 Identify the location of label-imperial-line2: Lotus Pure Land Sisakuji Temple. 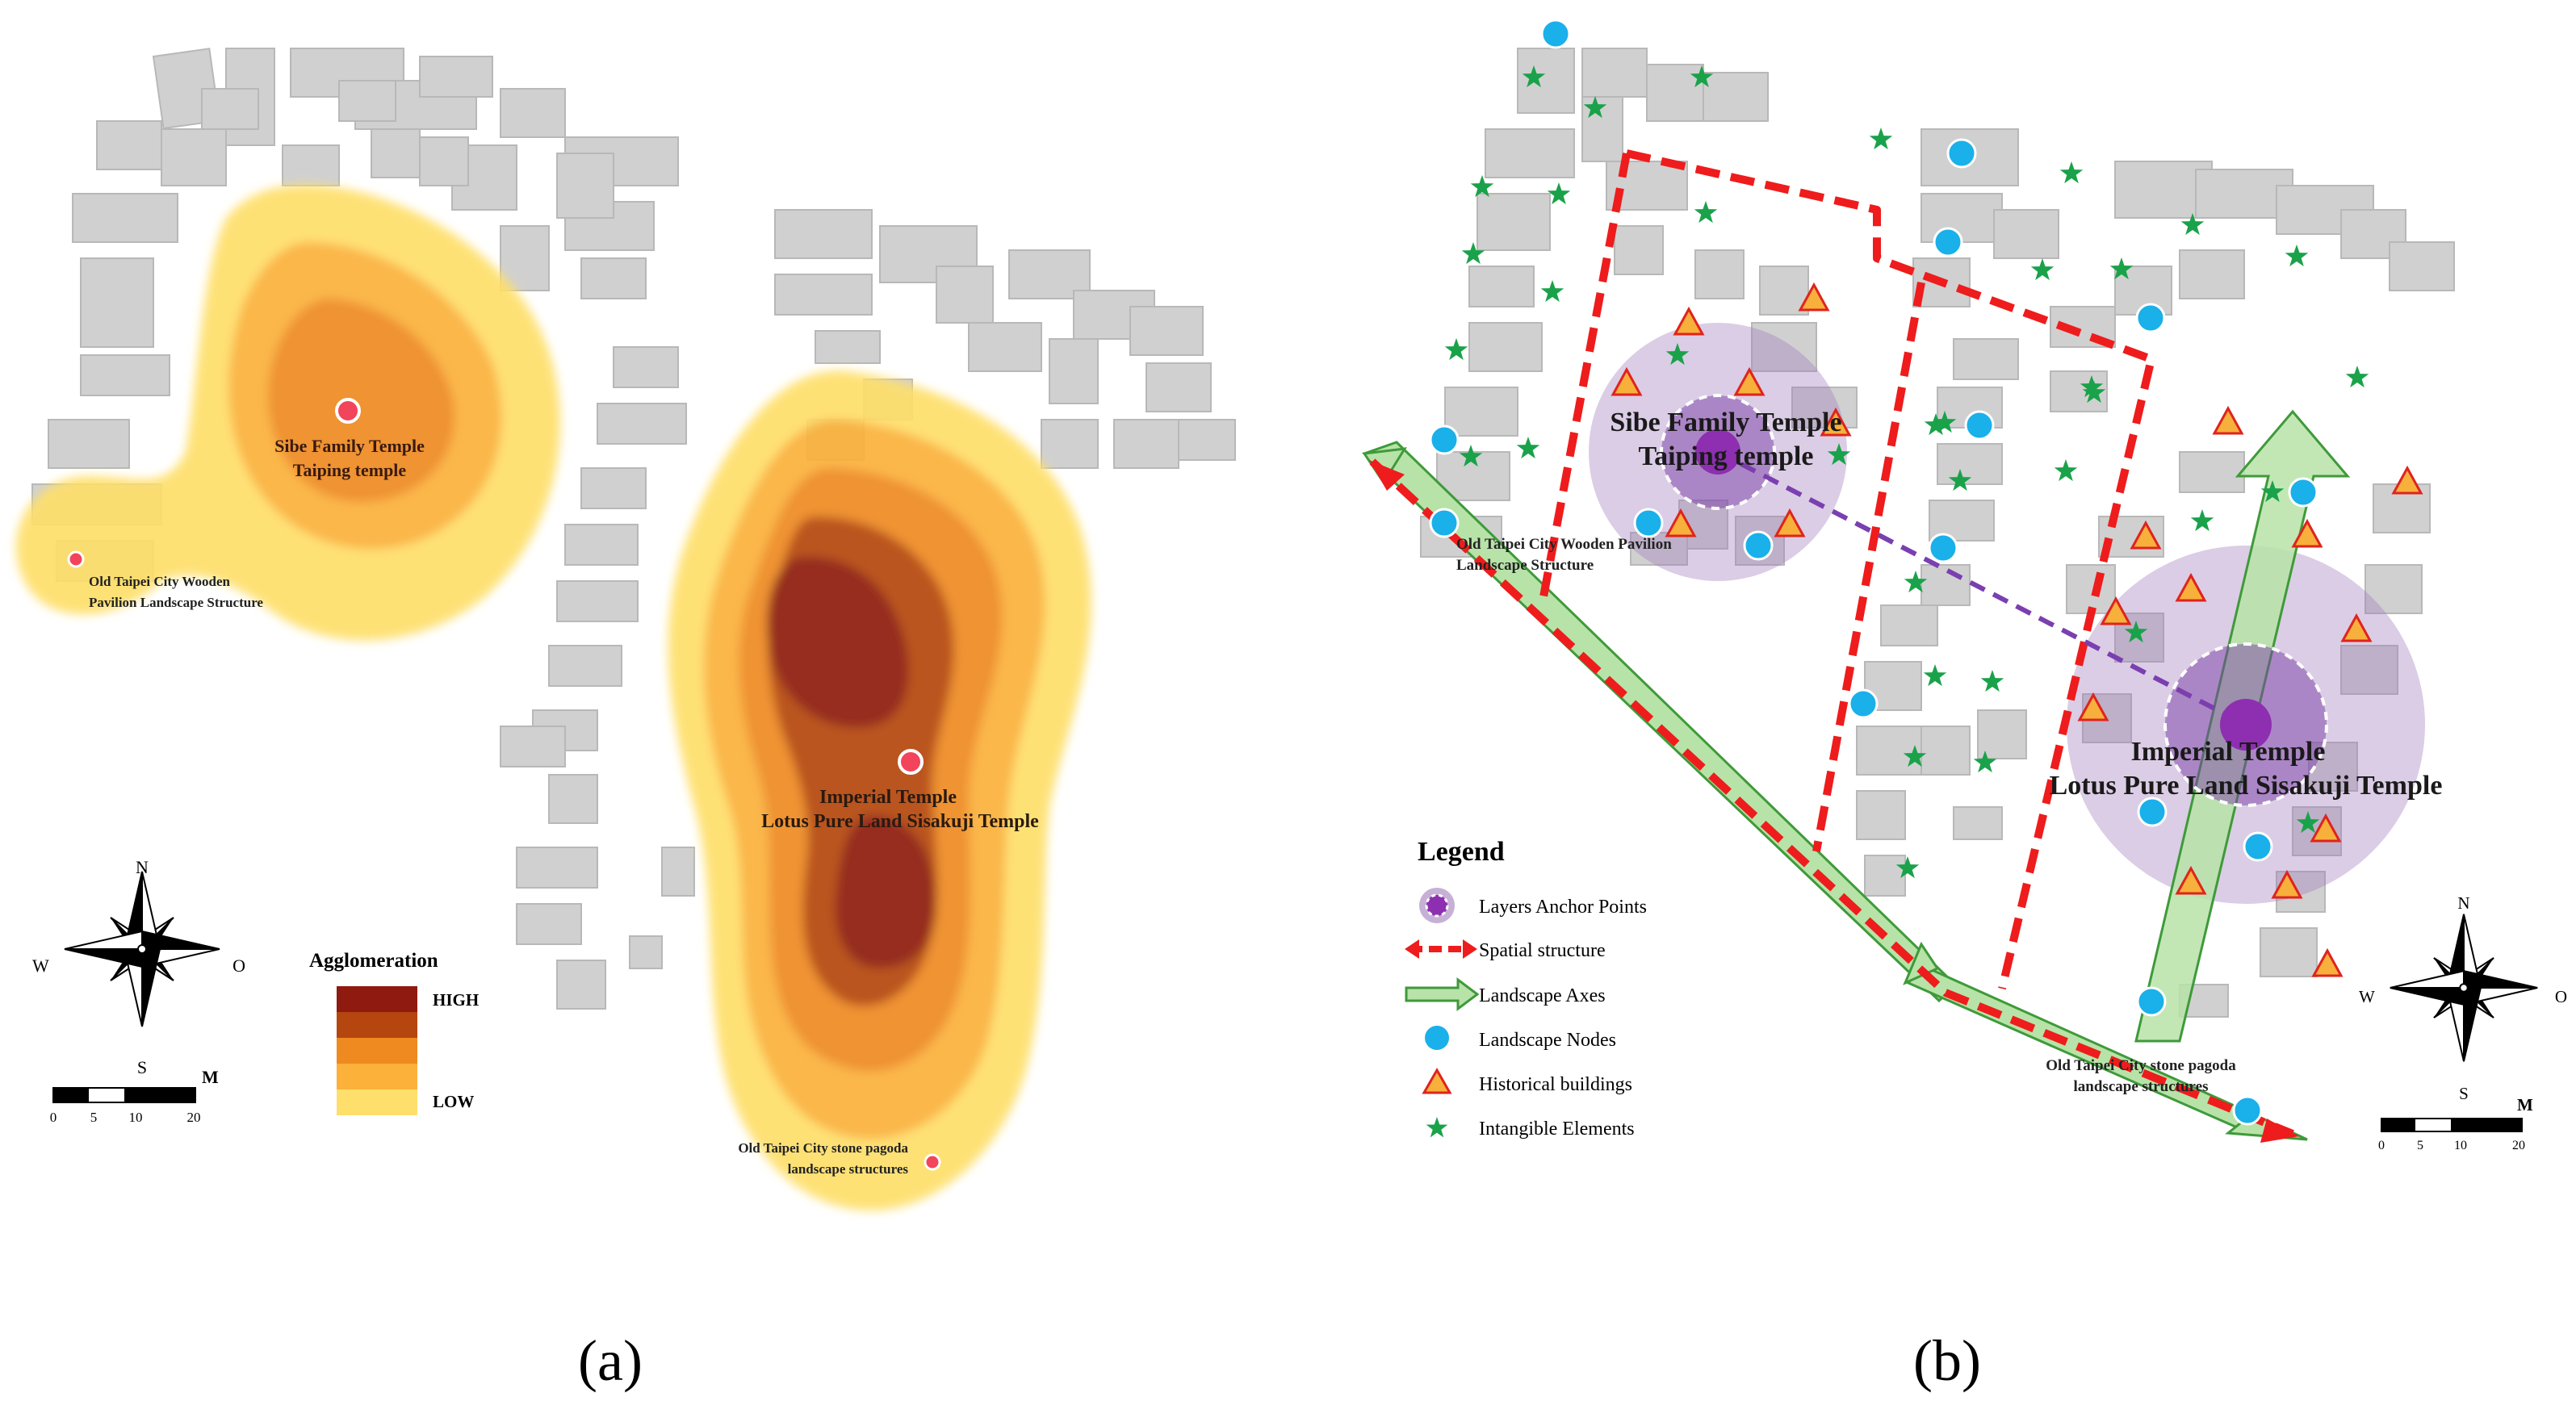
(900, 822).